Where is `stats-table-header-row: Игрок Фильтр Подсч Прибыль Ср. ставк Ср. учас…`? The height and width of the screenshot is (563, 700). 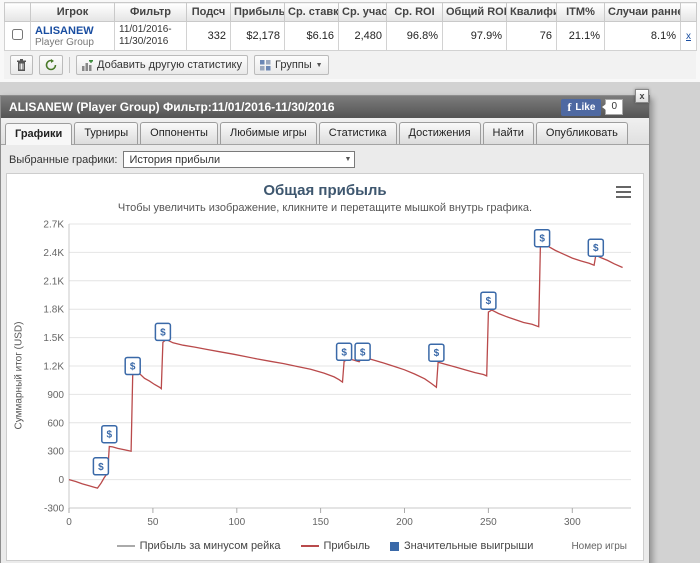 stats-table-header-row: Игрок Фильтр Подсч Прибыль Ср. ставк Ср. учас… is located at coordinates (350, 12).